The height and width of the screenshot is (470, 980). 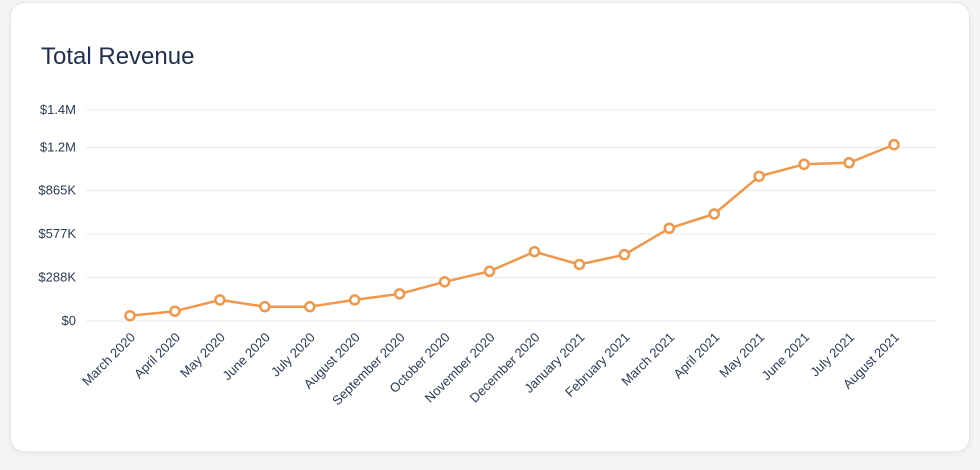 I want to click on x-tick-label: March 2020, so click(x=108, y=359).